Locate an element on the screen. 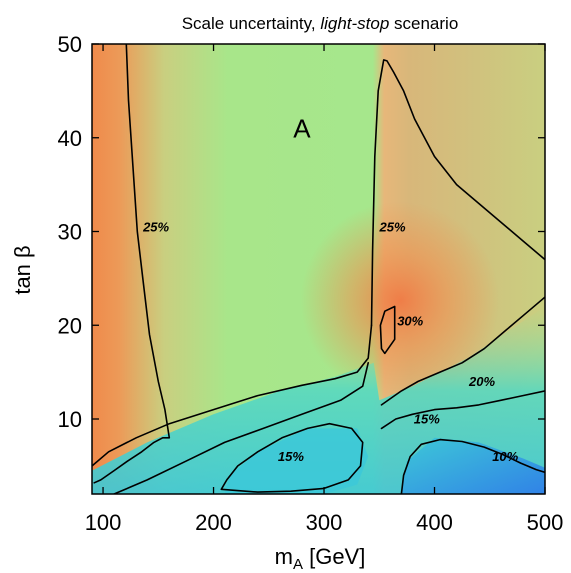  contour-c25-left is located at coordinates (132, 264).